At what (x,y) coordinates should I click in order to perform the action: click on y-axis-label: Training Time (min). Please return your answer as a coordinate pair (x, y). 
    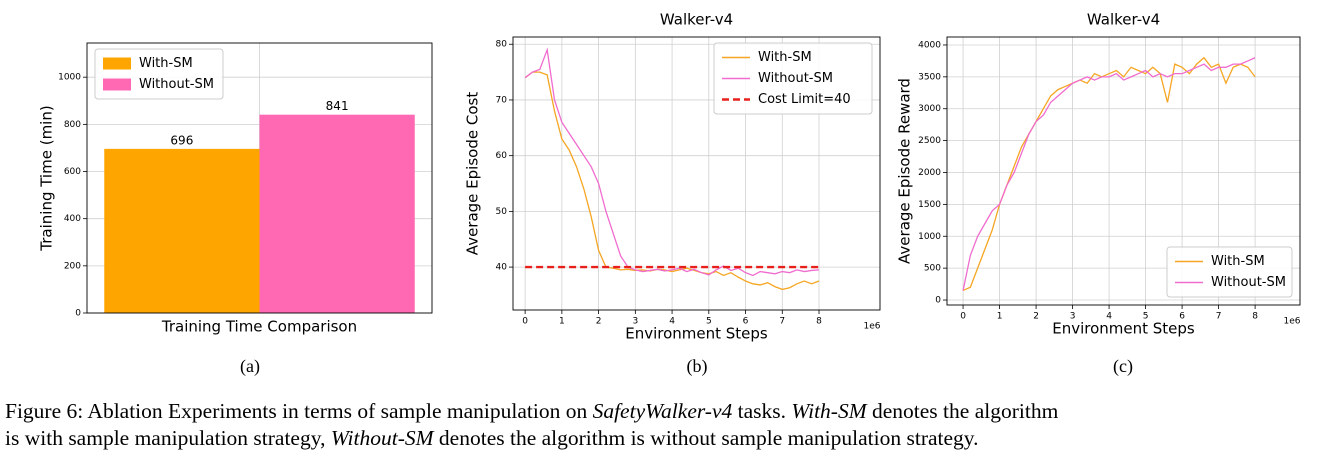
    Looking at the image, I should click on (47, 178).